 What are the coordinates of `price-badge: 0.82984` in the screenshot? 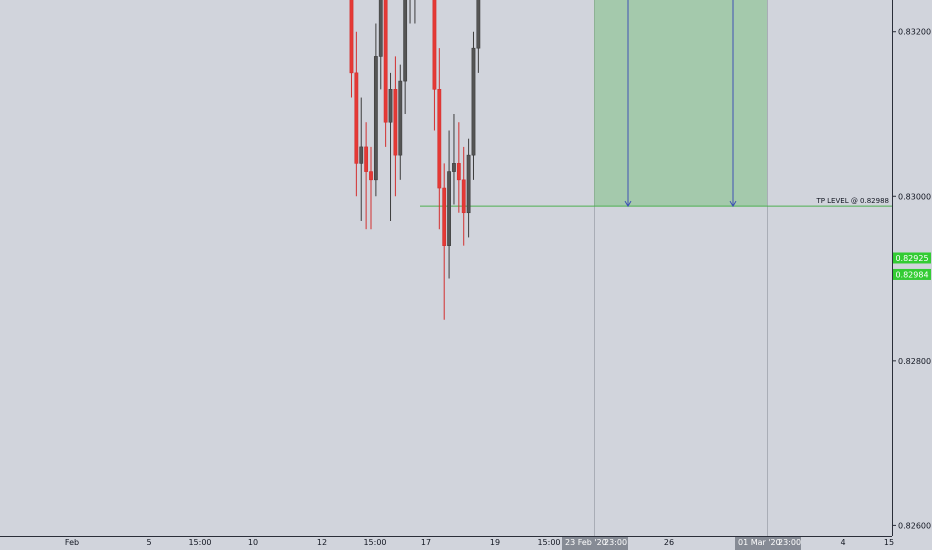 It's located at (912, 274).